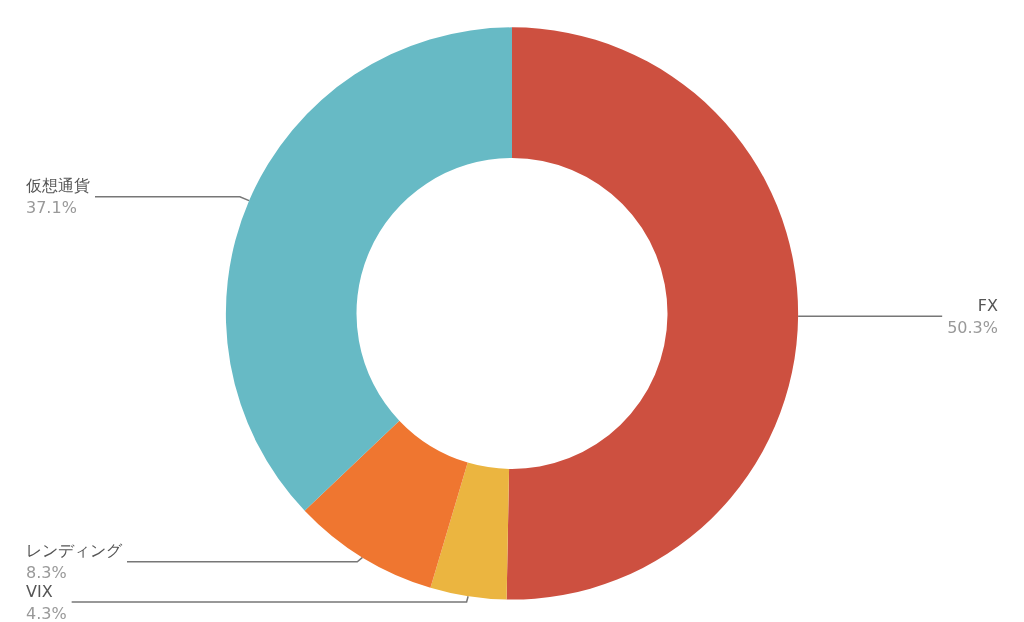  Describe the element at coordinates (74, 551) in the screenshot. I see `slice-label: レンディング` at that location.